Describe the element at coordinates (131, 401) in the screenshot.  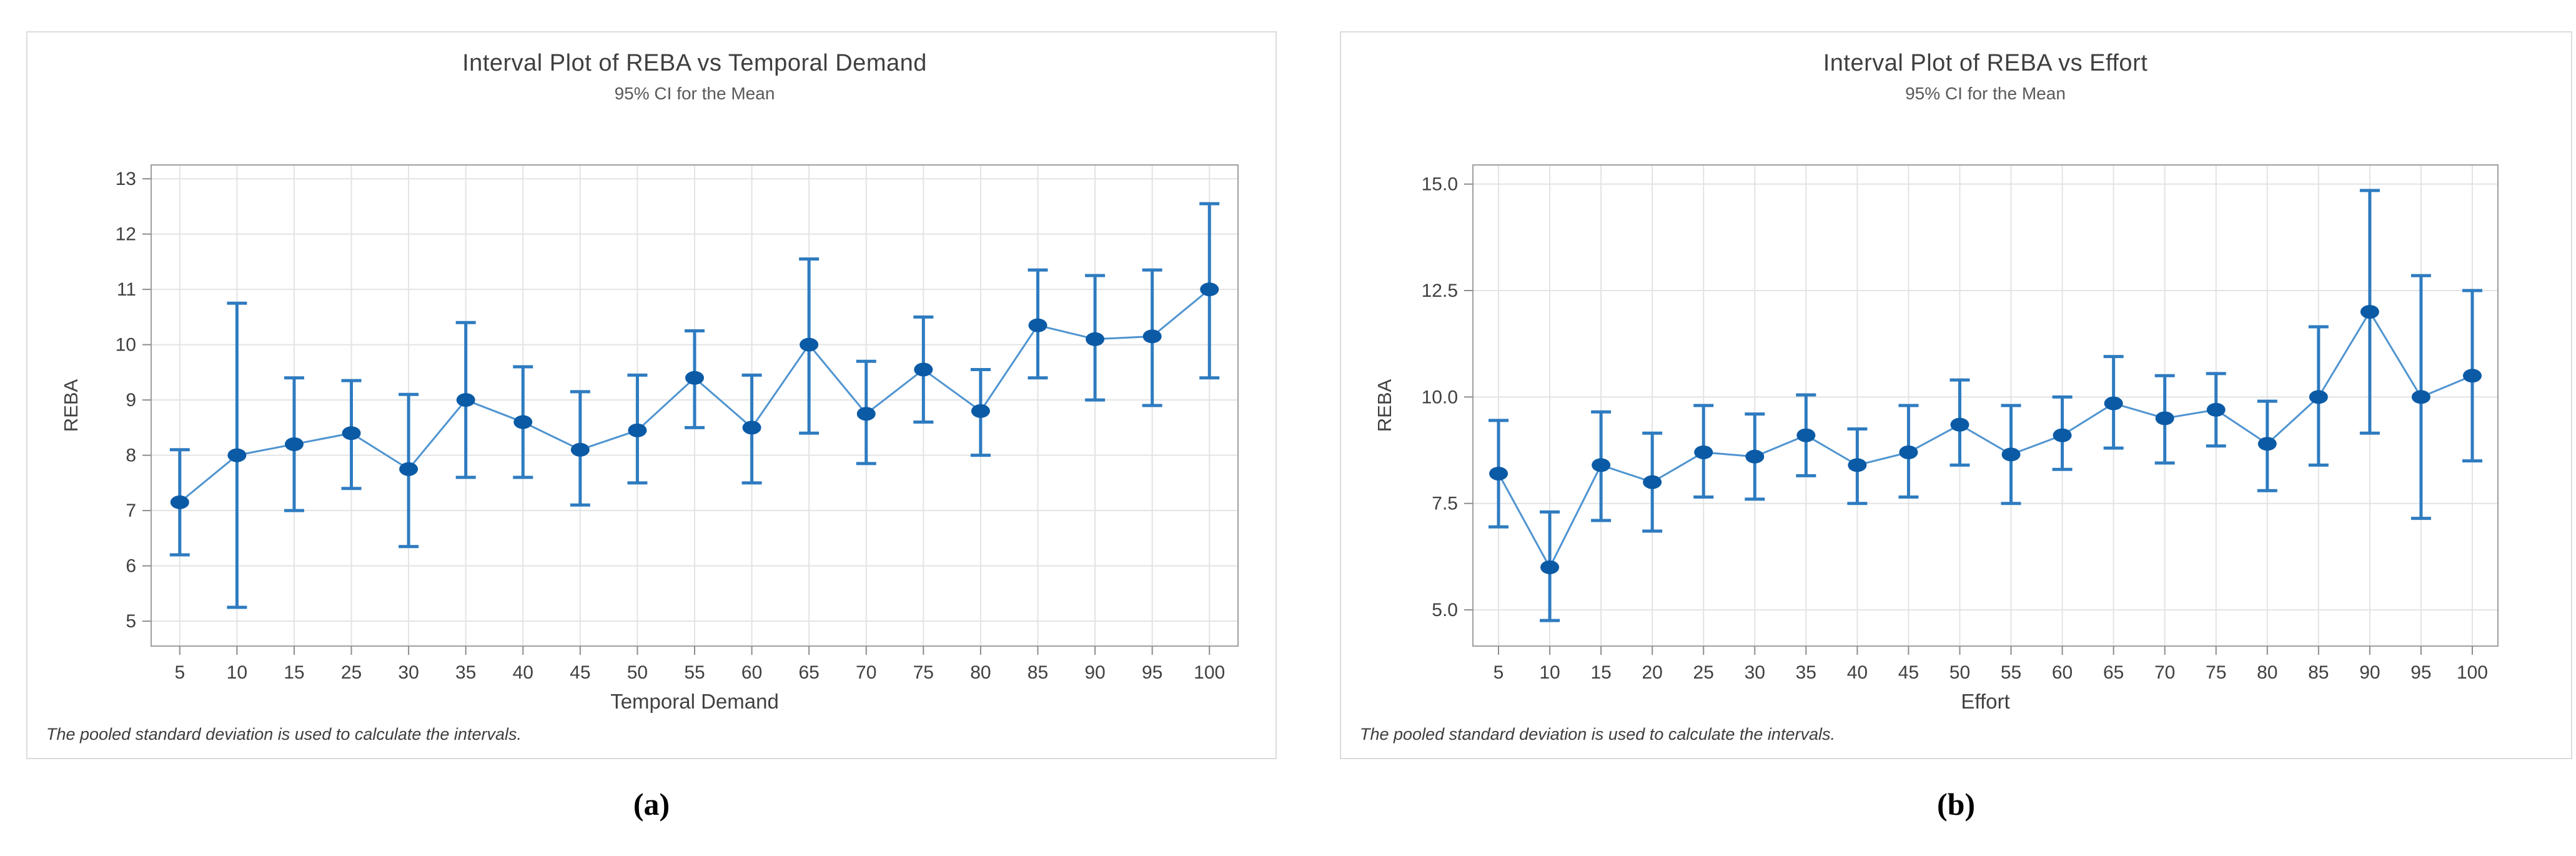
I see `svg-text: 9` at that location.